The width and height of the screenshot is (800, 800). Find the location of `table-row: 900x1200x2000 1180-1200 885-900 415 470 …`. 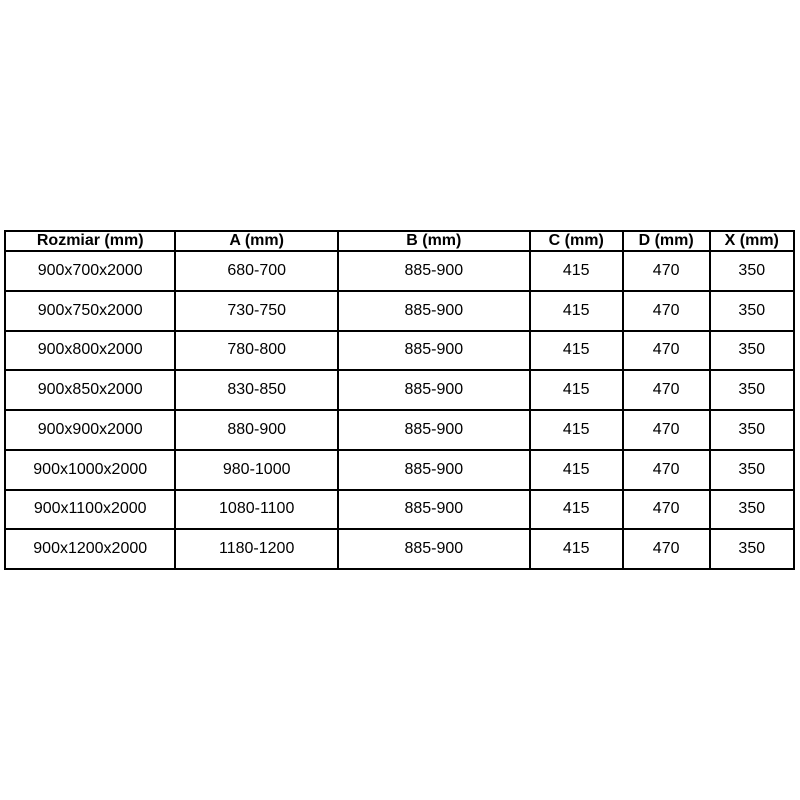

table-row: 900x1200x2000 1180-1200 885-900 415 470 … is located at coordinates (399, 549).